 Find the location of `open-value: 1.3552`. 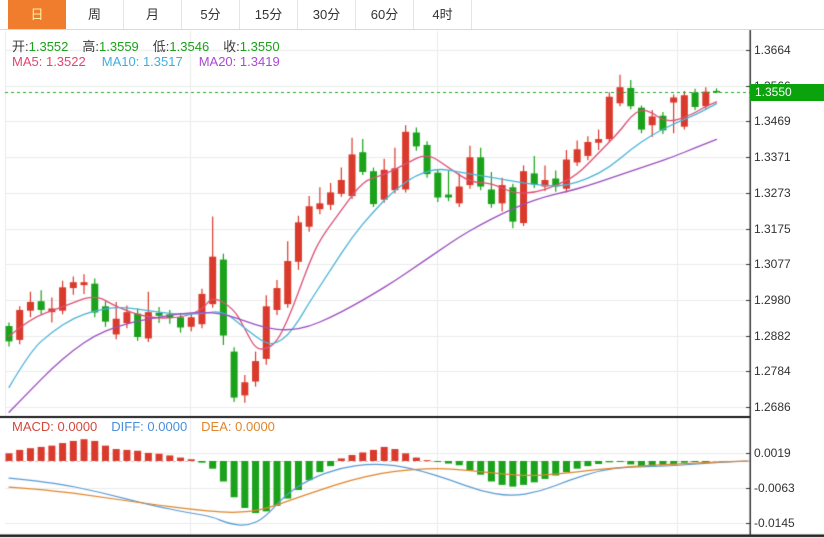

open-value: 1.3552 is located at coordinates (48, 46).